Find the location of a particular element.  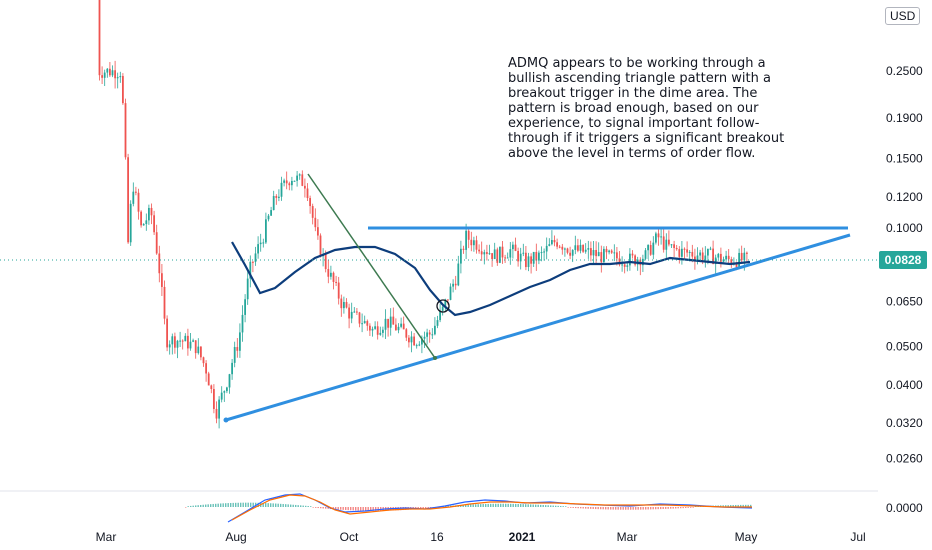

currency-selector: USD is located at coordinates (903, 16).